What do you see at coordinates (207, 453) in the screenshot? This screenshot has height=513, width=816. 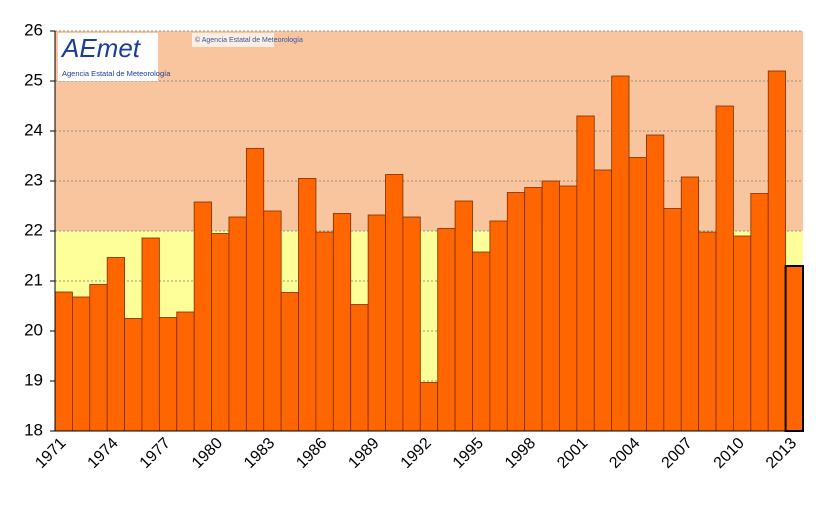 I see `x-tick-label: 1980` at bounding box center [207, 453].